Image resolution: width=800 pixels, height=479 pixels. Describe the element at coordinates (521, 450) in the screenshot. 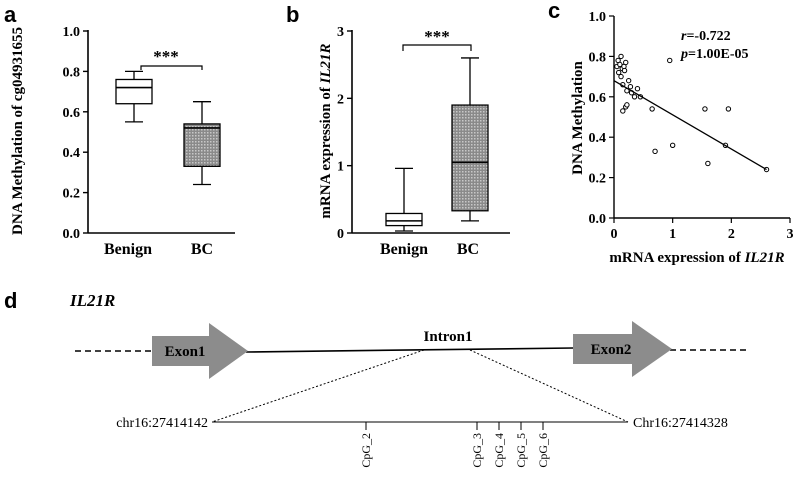

I see `cpg-5-label: CpG_5` at that location.